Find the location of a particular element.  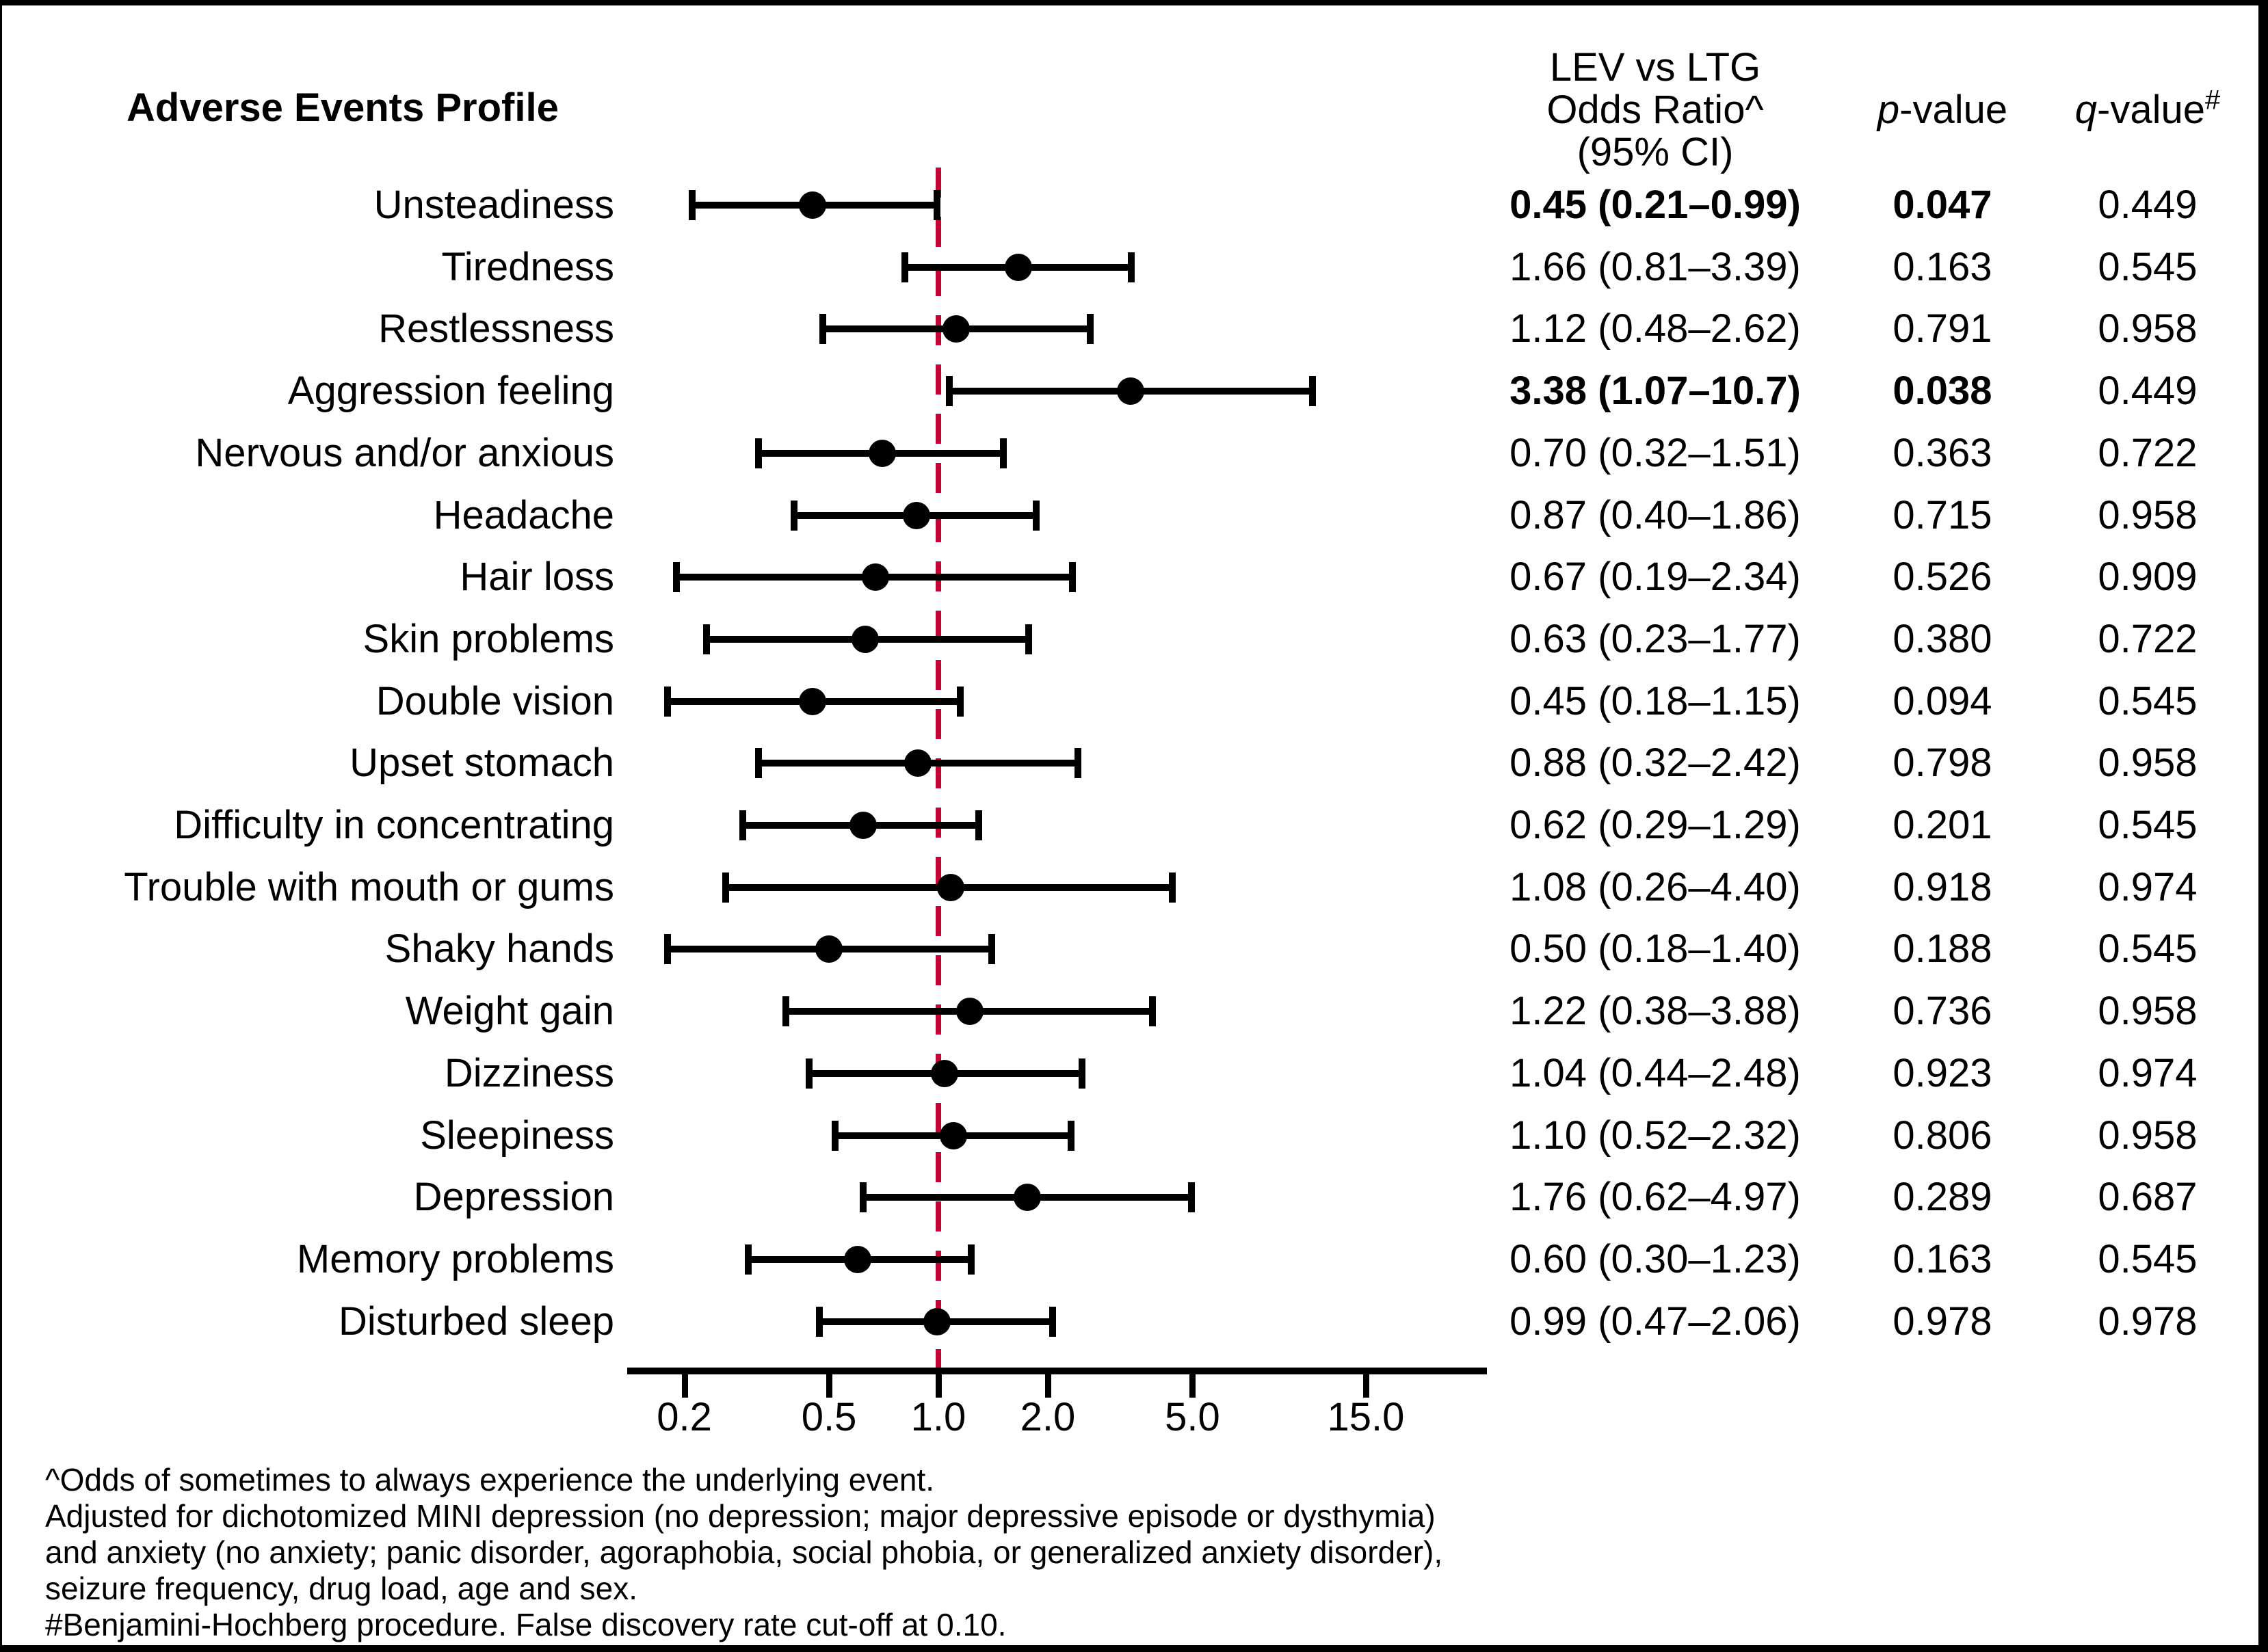

row-label: Shaky hands is located at coordinates (499, 949).